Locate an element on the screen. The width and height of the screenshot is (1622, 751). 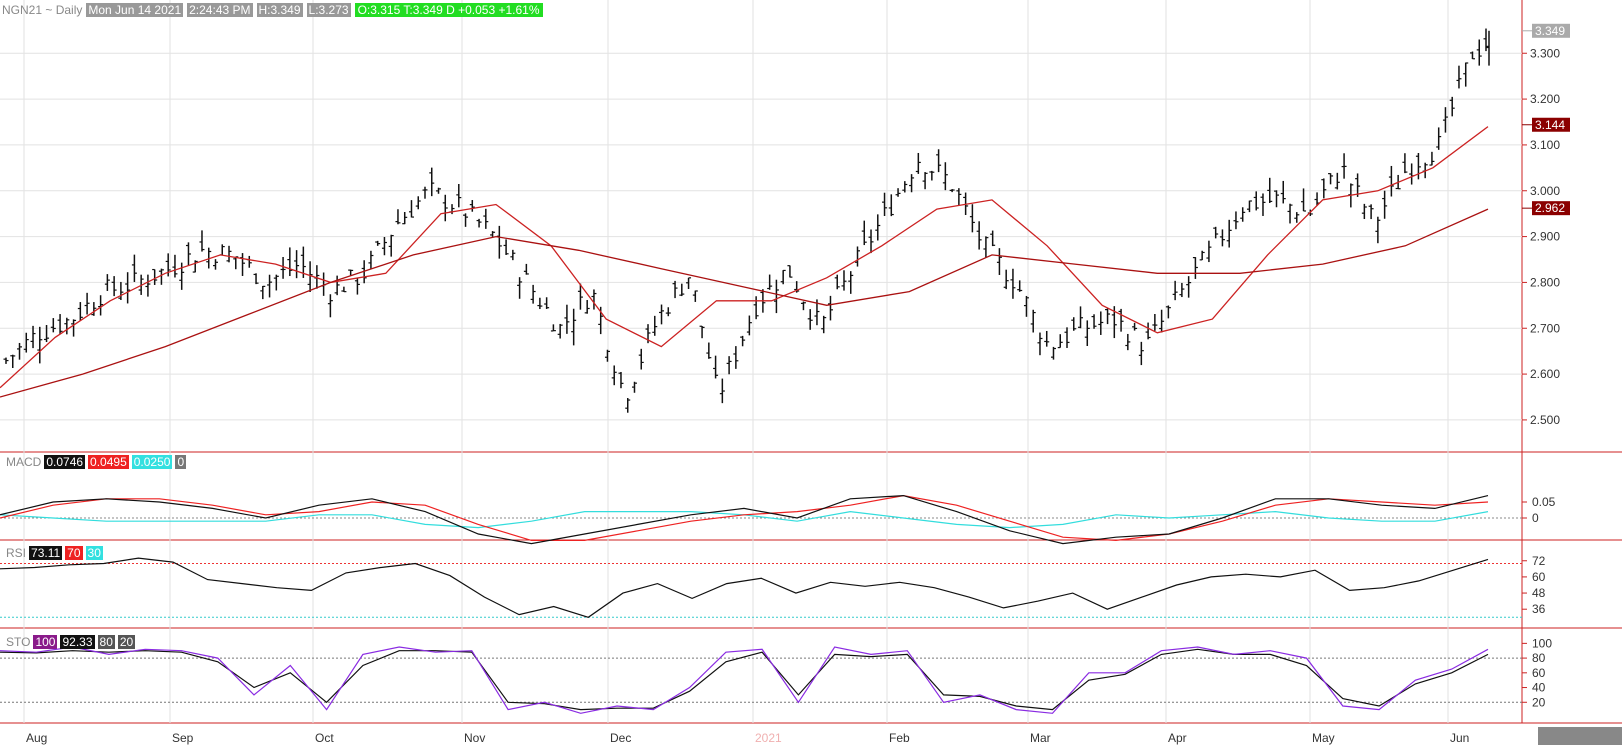
price-tick-label: 3.000 is located at coordinates (1545, 191).